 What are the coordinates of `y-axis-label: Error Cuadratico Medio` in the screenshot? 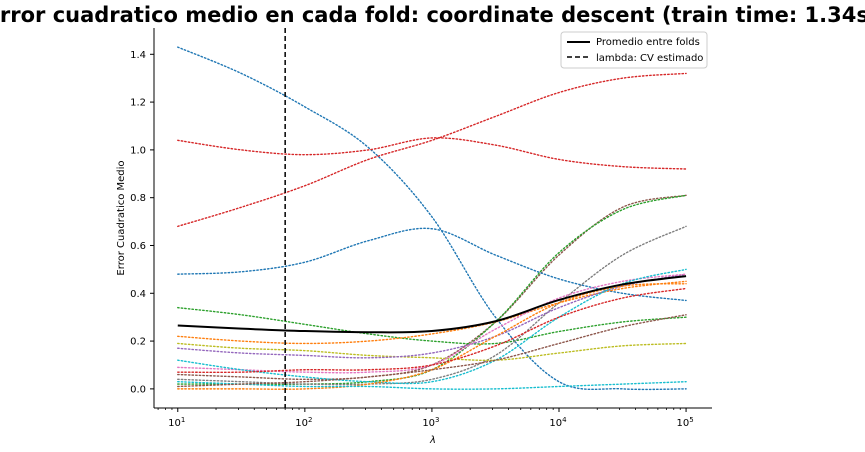 It's located at (121, 217).